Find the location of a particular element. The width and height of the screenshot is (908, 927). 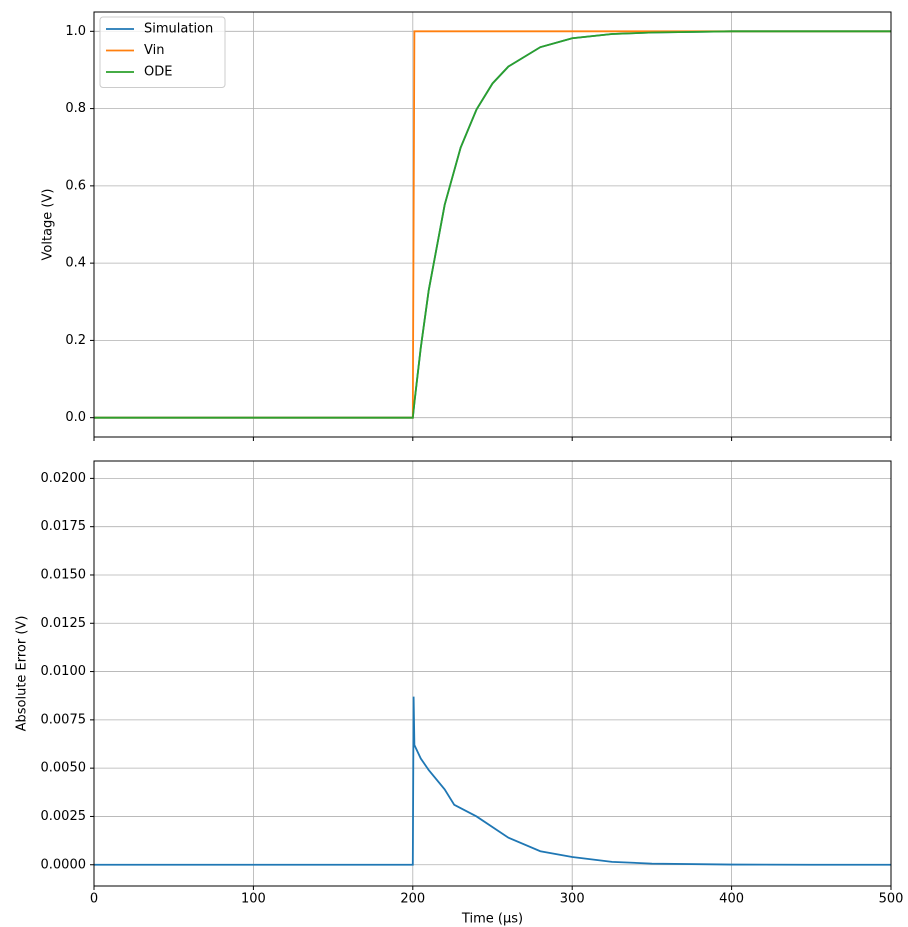

y-tick-label: 0.0125 is located at coordinates (64, 623).